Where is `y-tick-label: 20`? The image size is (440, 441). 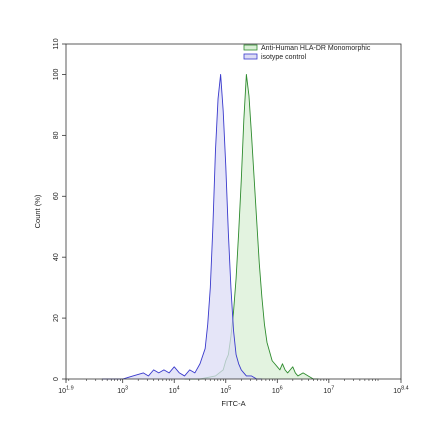
y-tick-label: 20 is located at coordinates (56, 318).